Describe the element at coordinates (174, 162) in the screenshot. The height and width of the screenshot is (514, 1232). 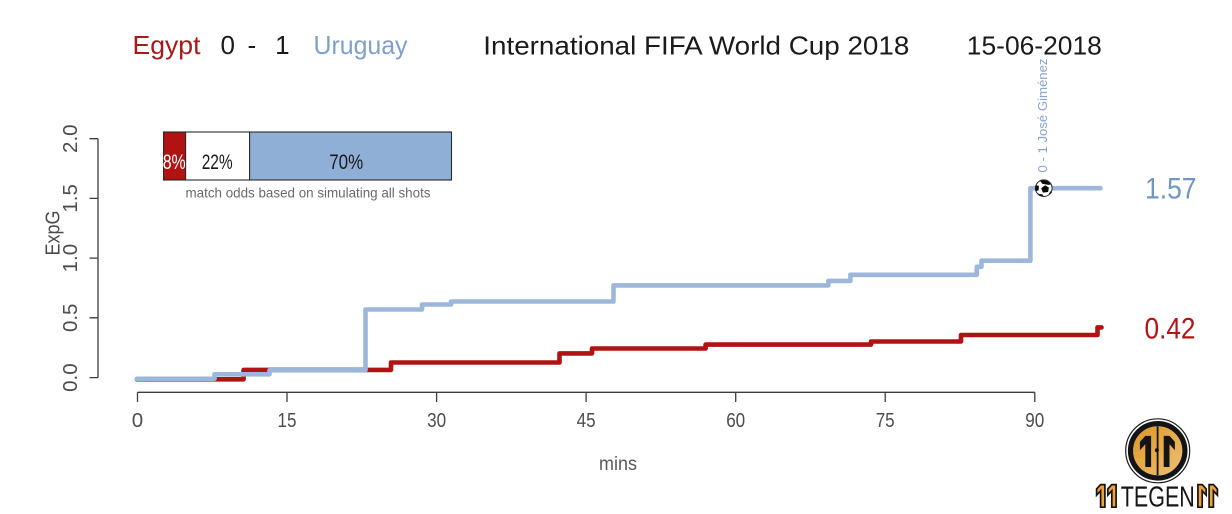
I see `svg-text: 8%` at that location.